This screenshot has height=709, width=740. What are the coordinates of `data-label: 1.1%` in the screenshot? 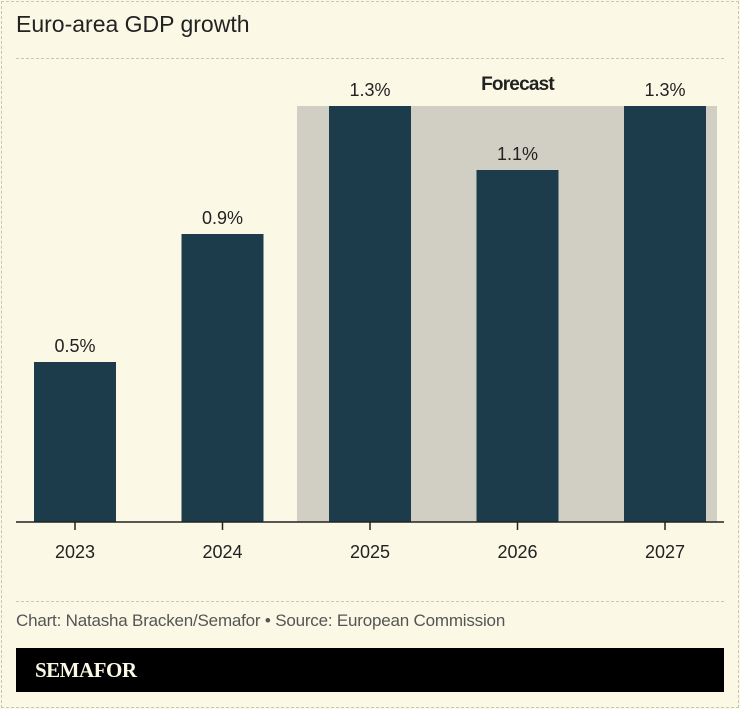 It's located at (517, 154).